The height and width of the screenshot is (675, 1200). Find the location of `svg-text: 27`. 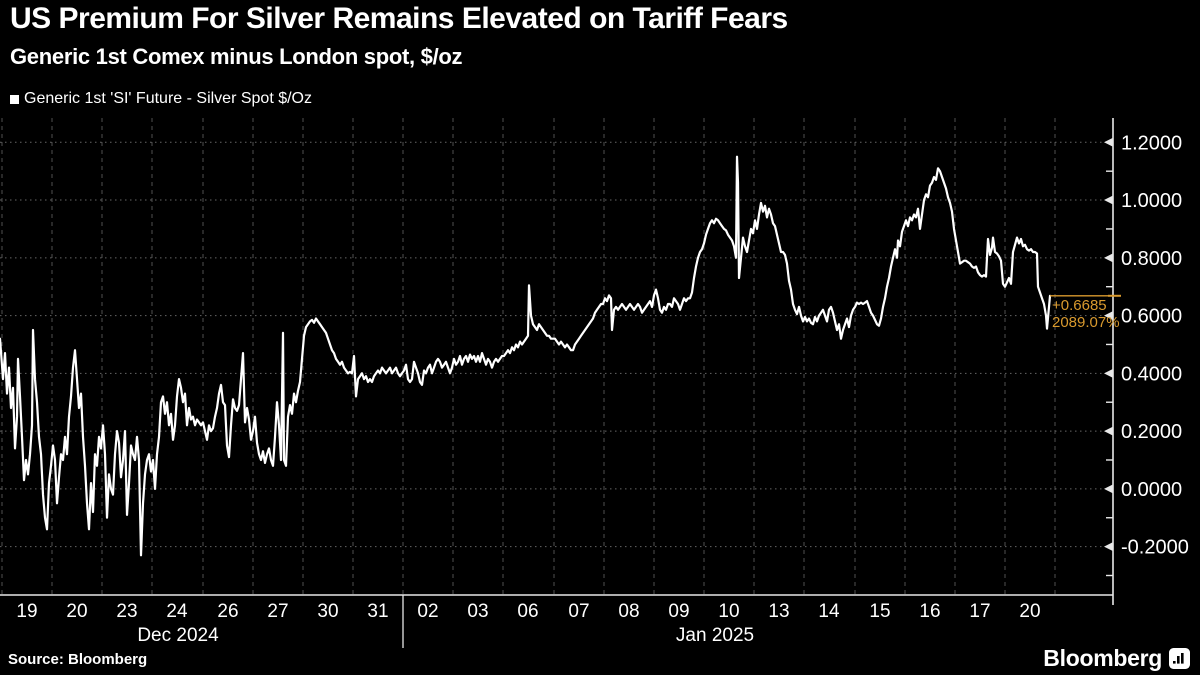

svg-text: 27 is located at coordinates (277, 611).